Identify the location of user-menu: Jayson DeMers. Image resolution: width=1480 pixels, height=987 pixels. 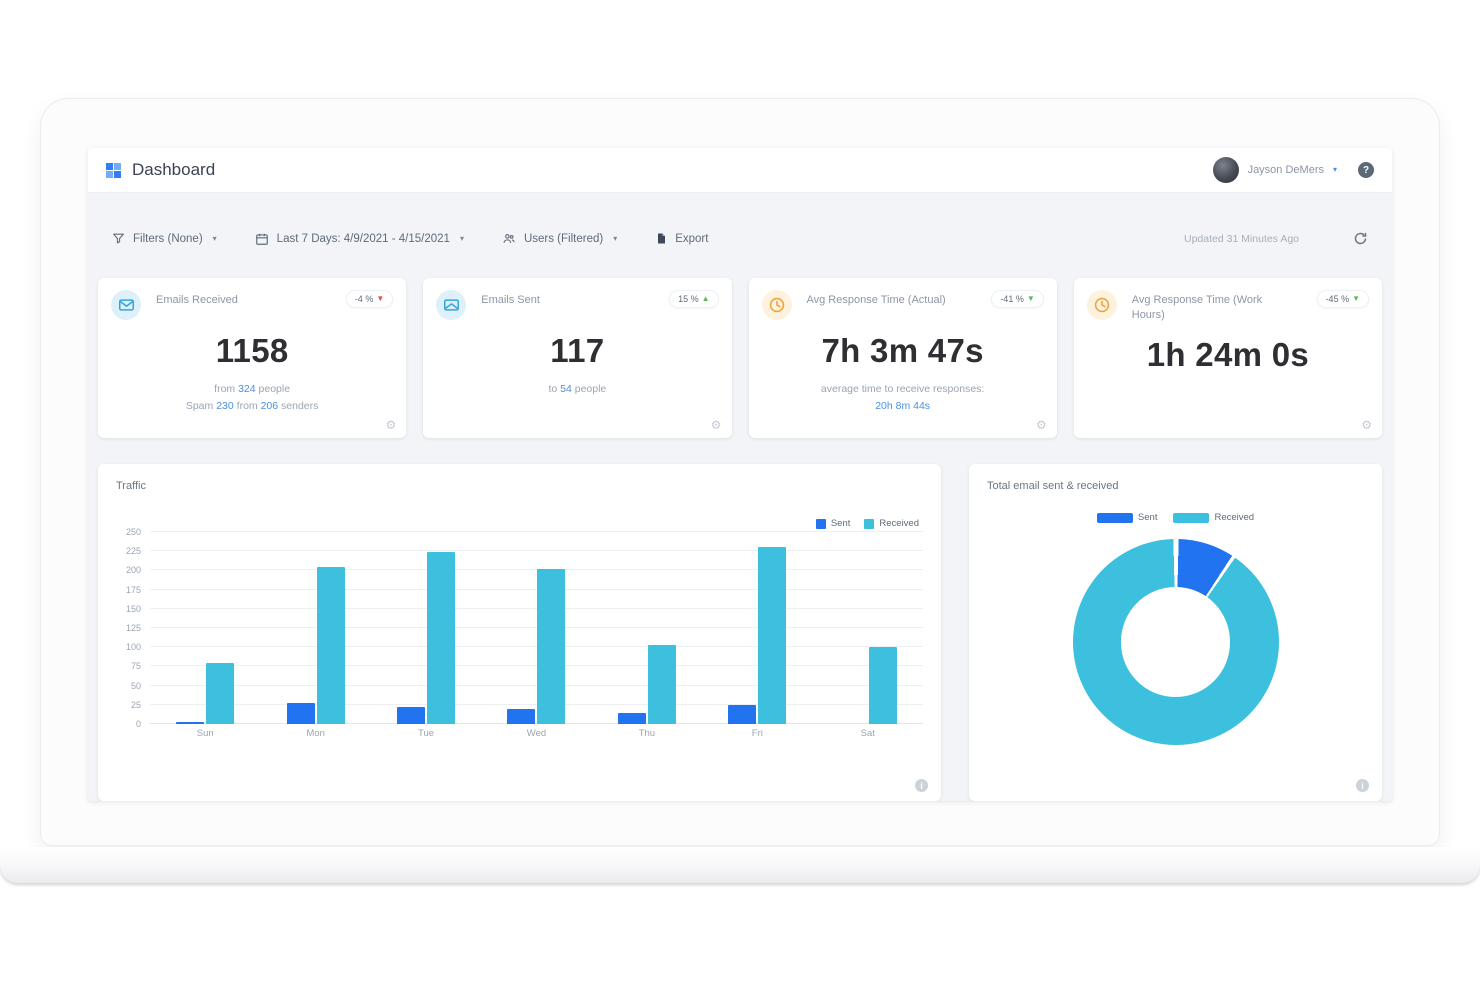
(1293, 170).